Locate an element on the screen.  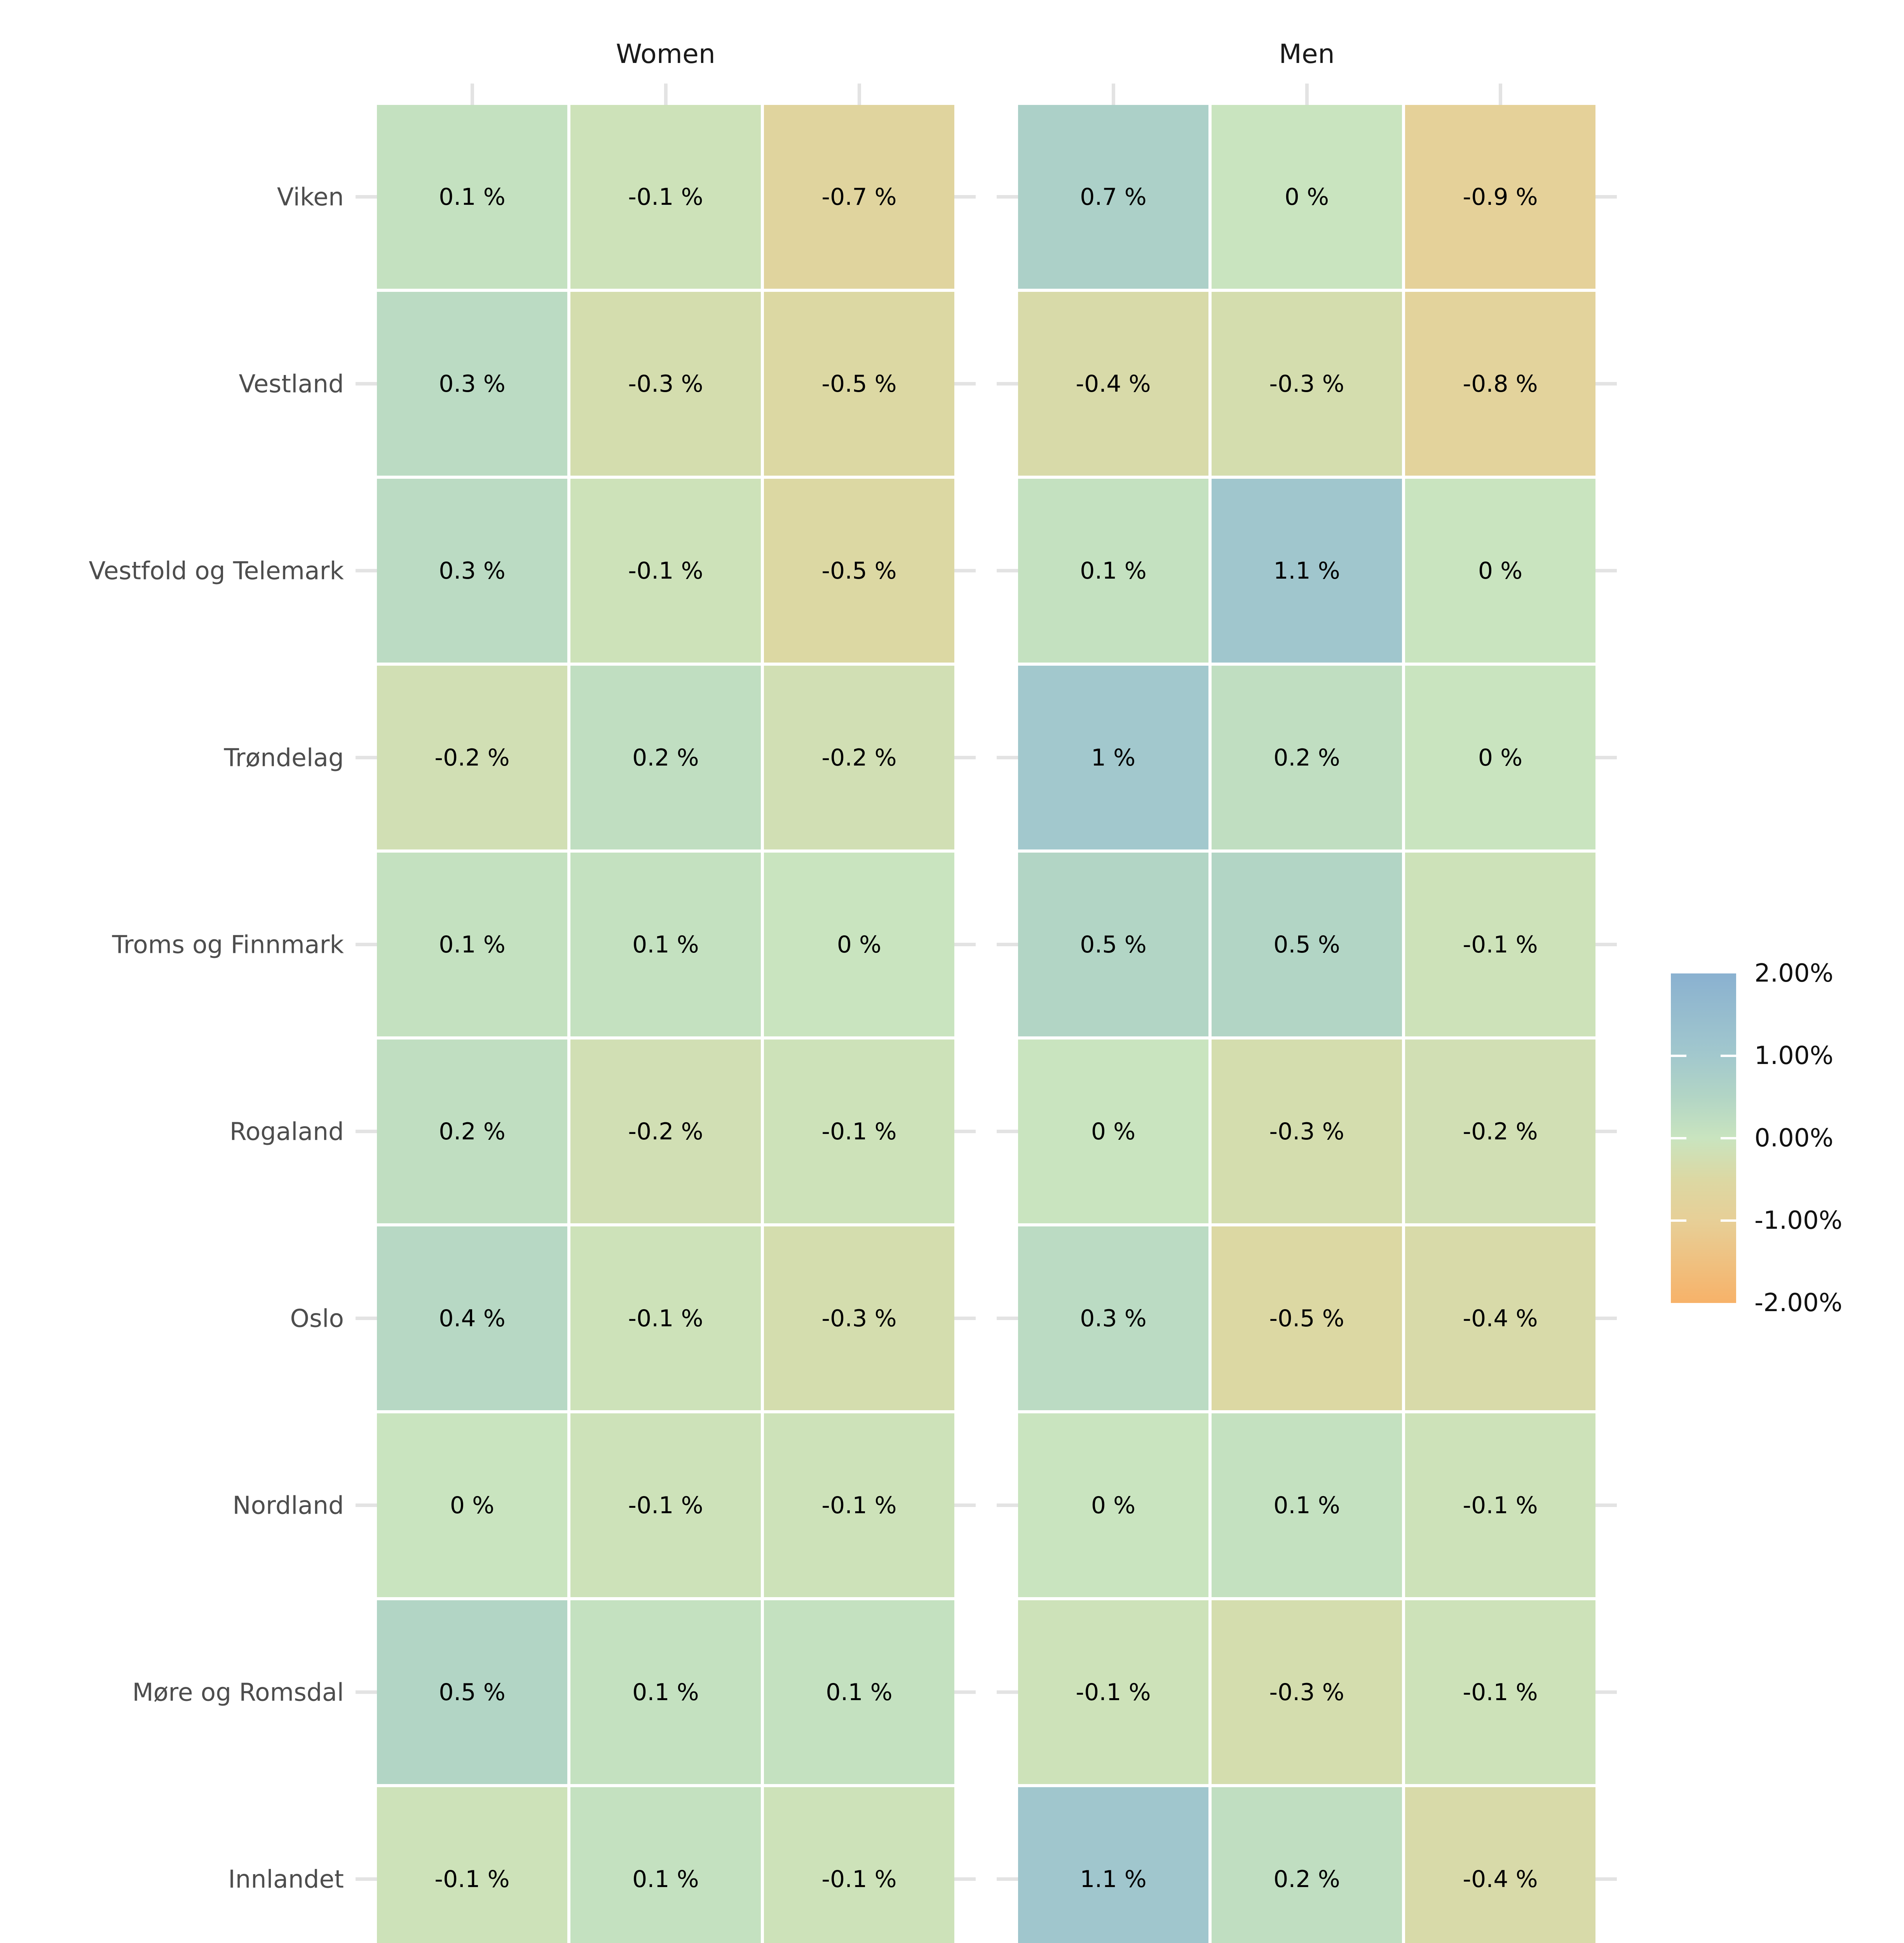
heatmap-cell: 0.7 % is located at coordinates (1113, 197).